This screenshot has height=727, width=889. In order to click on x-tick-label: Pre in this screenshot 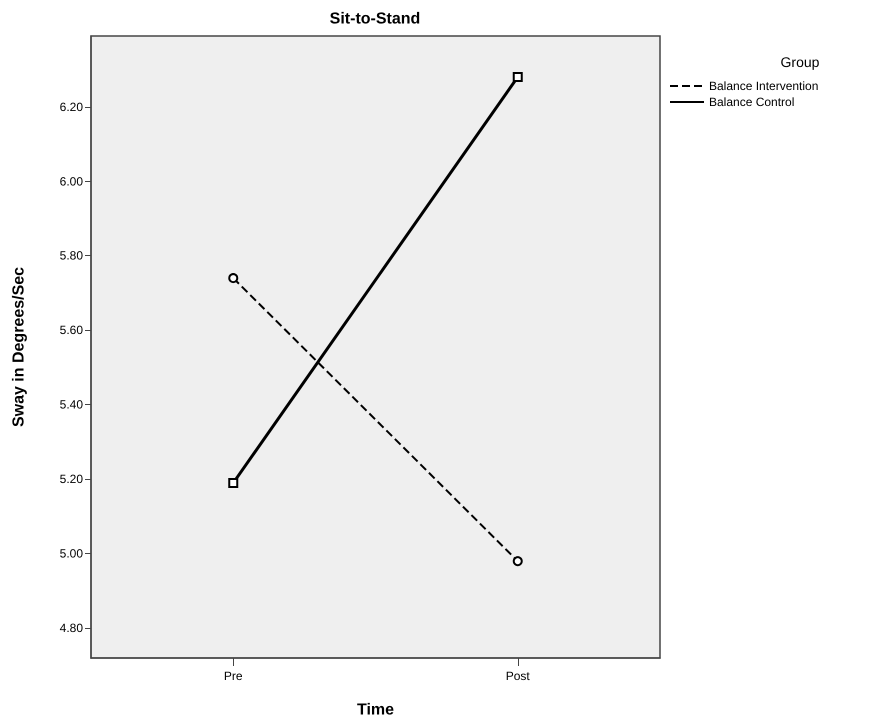, I will do `click(233, 676)`.